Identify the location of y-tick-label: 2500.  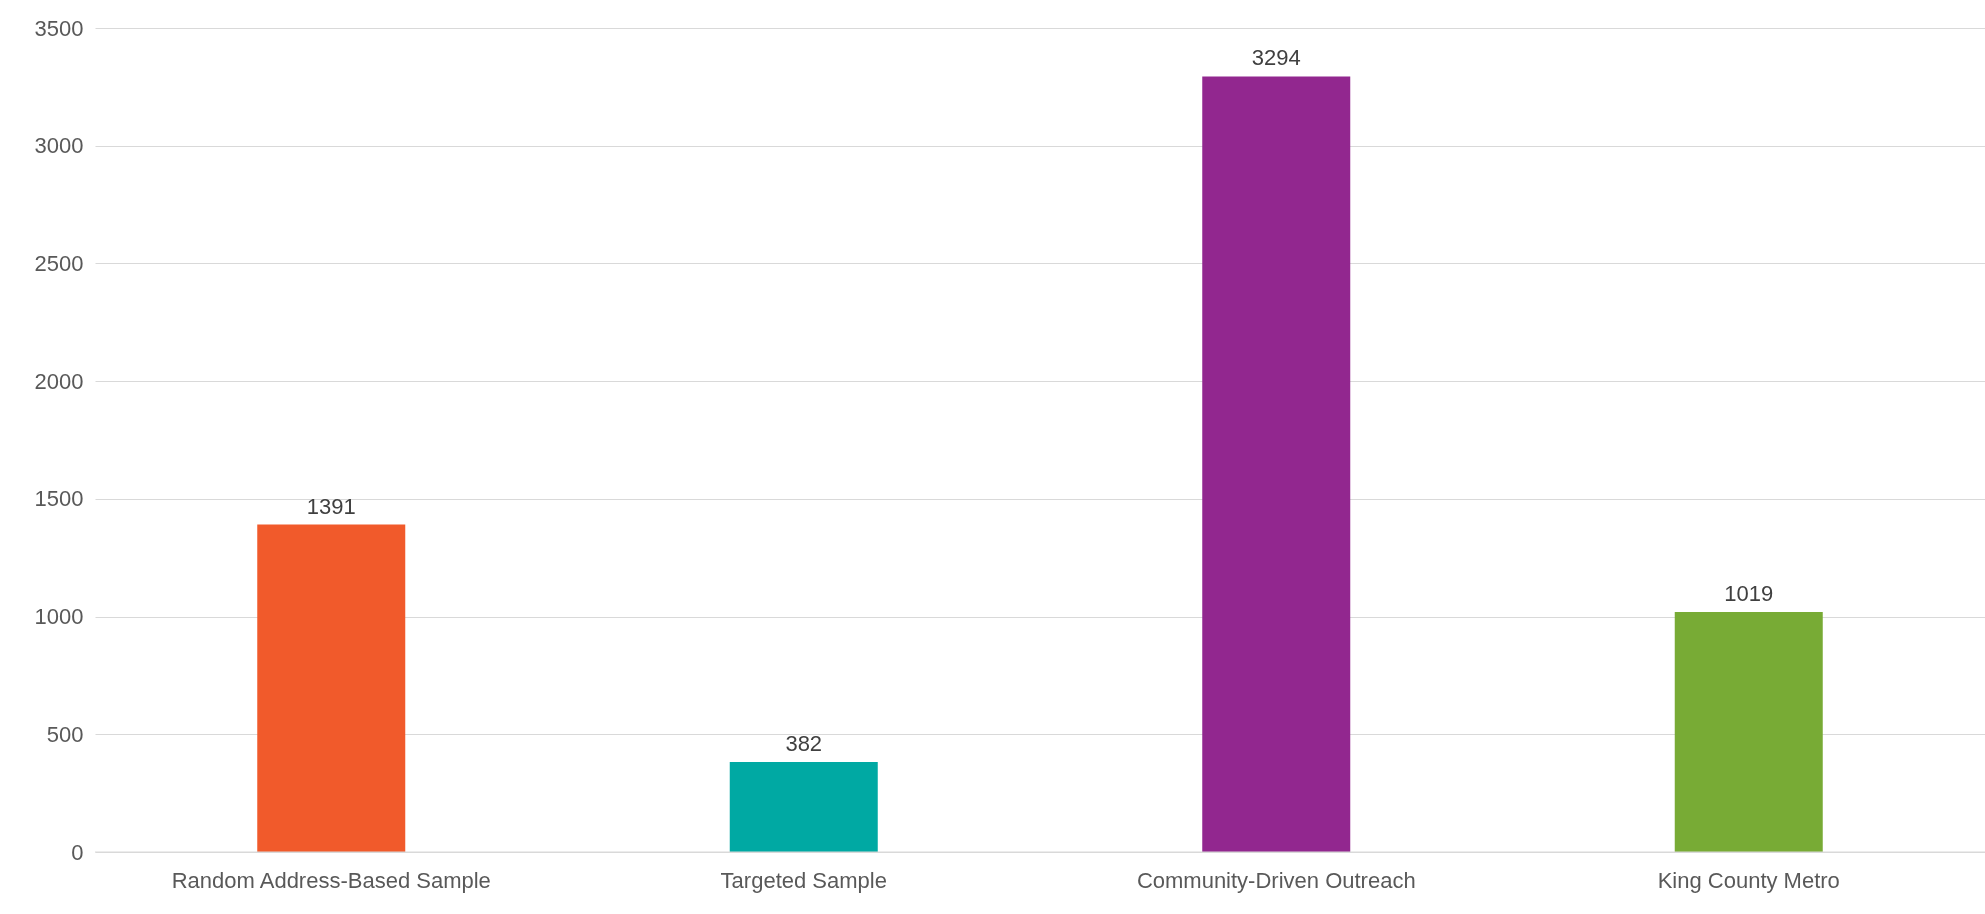
(59, 263).